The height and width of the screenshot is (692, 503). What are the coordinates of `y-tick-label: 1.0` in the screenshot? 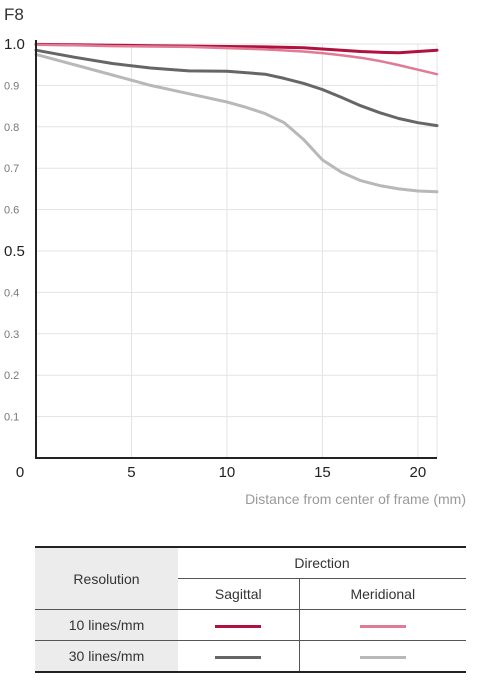 It's located at (14, 44).